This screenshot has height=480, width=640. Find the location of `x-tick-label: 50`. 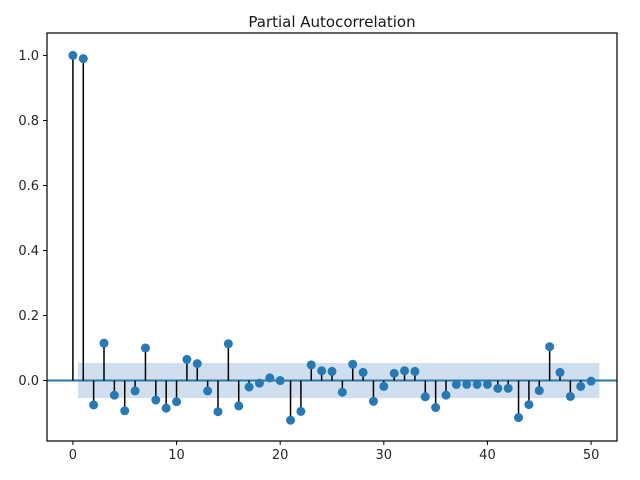

x-tick-label: 50 is located at coordinates (591, 455).